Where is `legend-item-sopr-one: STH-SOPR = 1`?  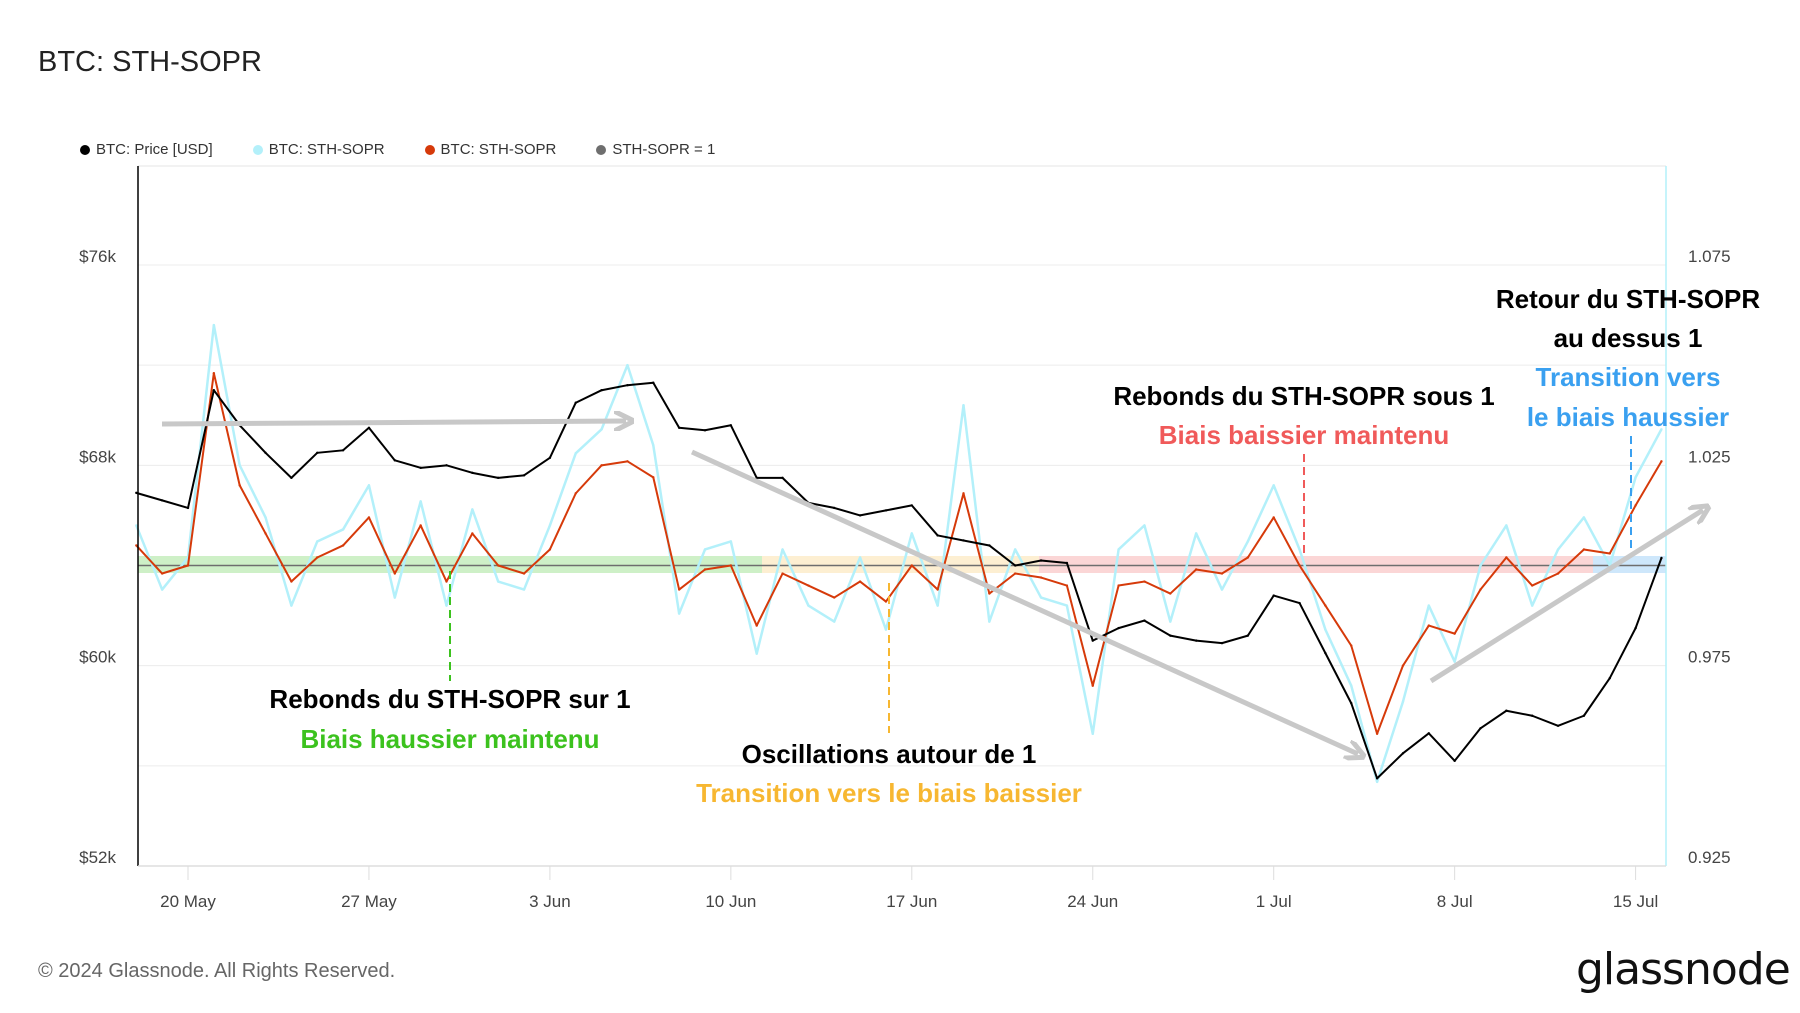 legend-item-sopr-one: STH-SOPR = 1 is located at coordinates (655, 149).